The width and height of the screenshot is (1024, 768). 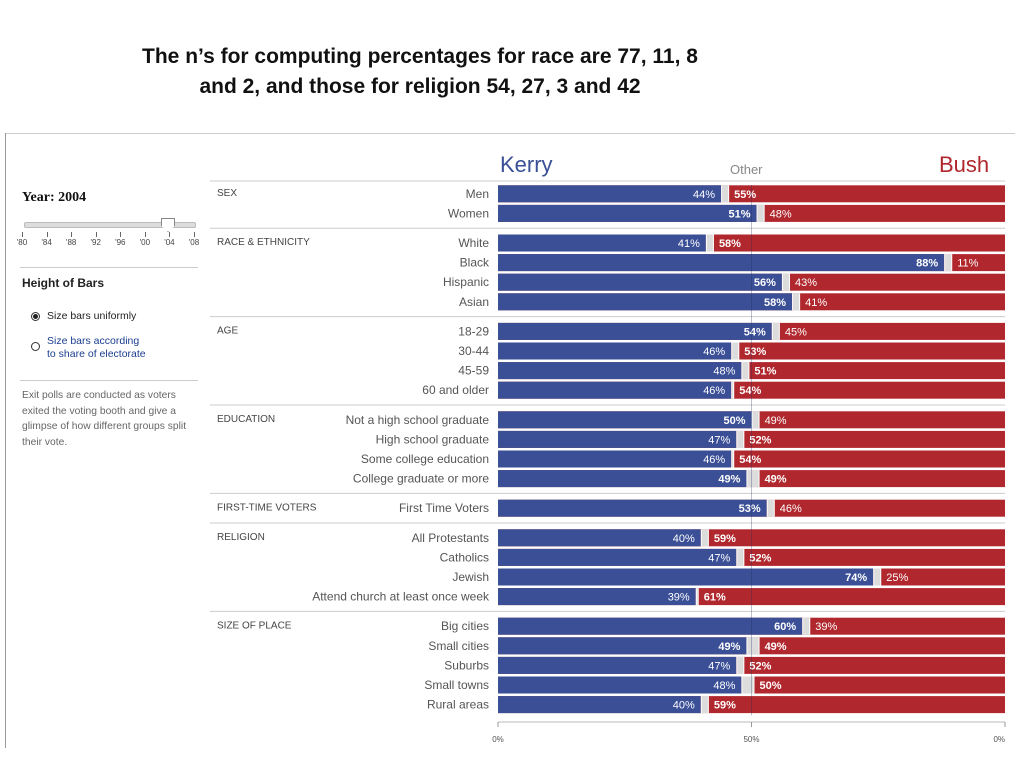 I want to click on divider, so click(x=109, y=380).